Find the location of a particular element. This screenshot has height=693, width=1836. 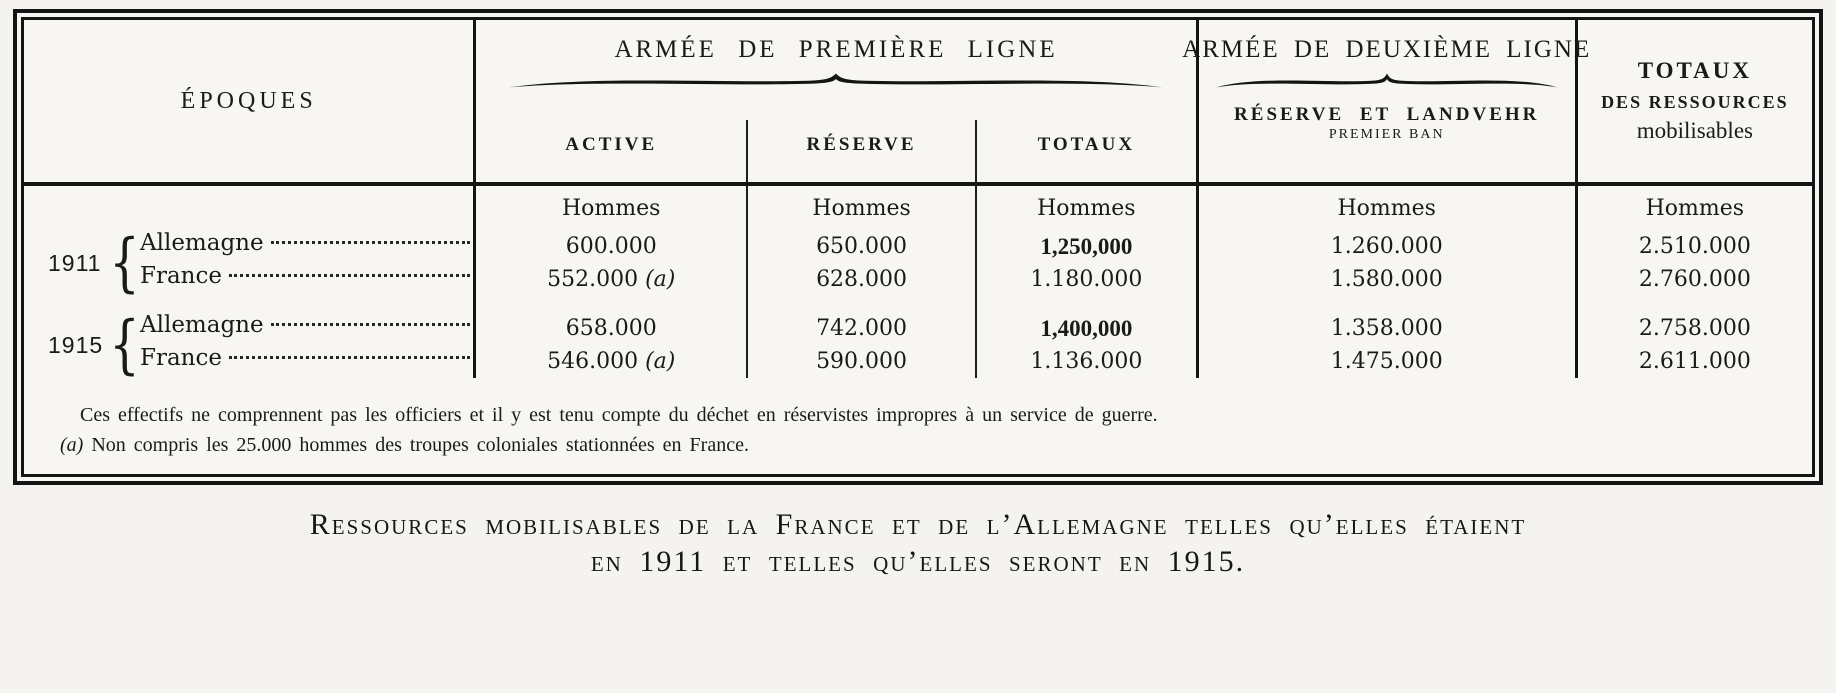

cell-active-1911-allemagne: 600.000 is located at coordinates (611, 246).